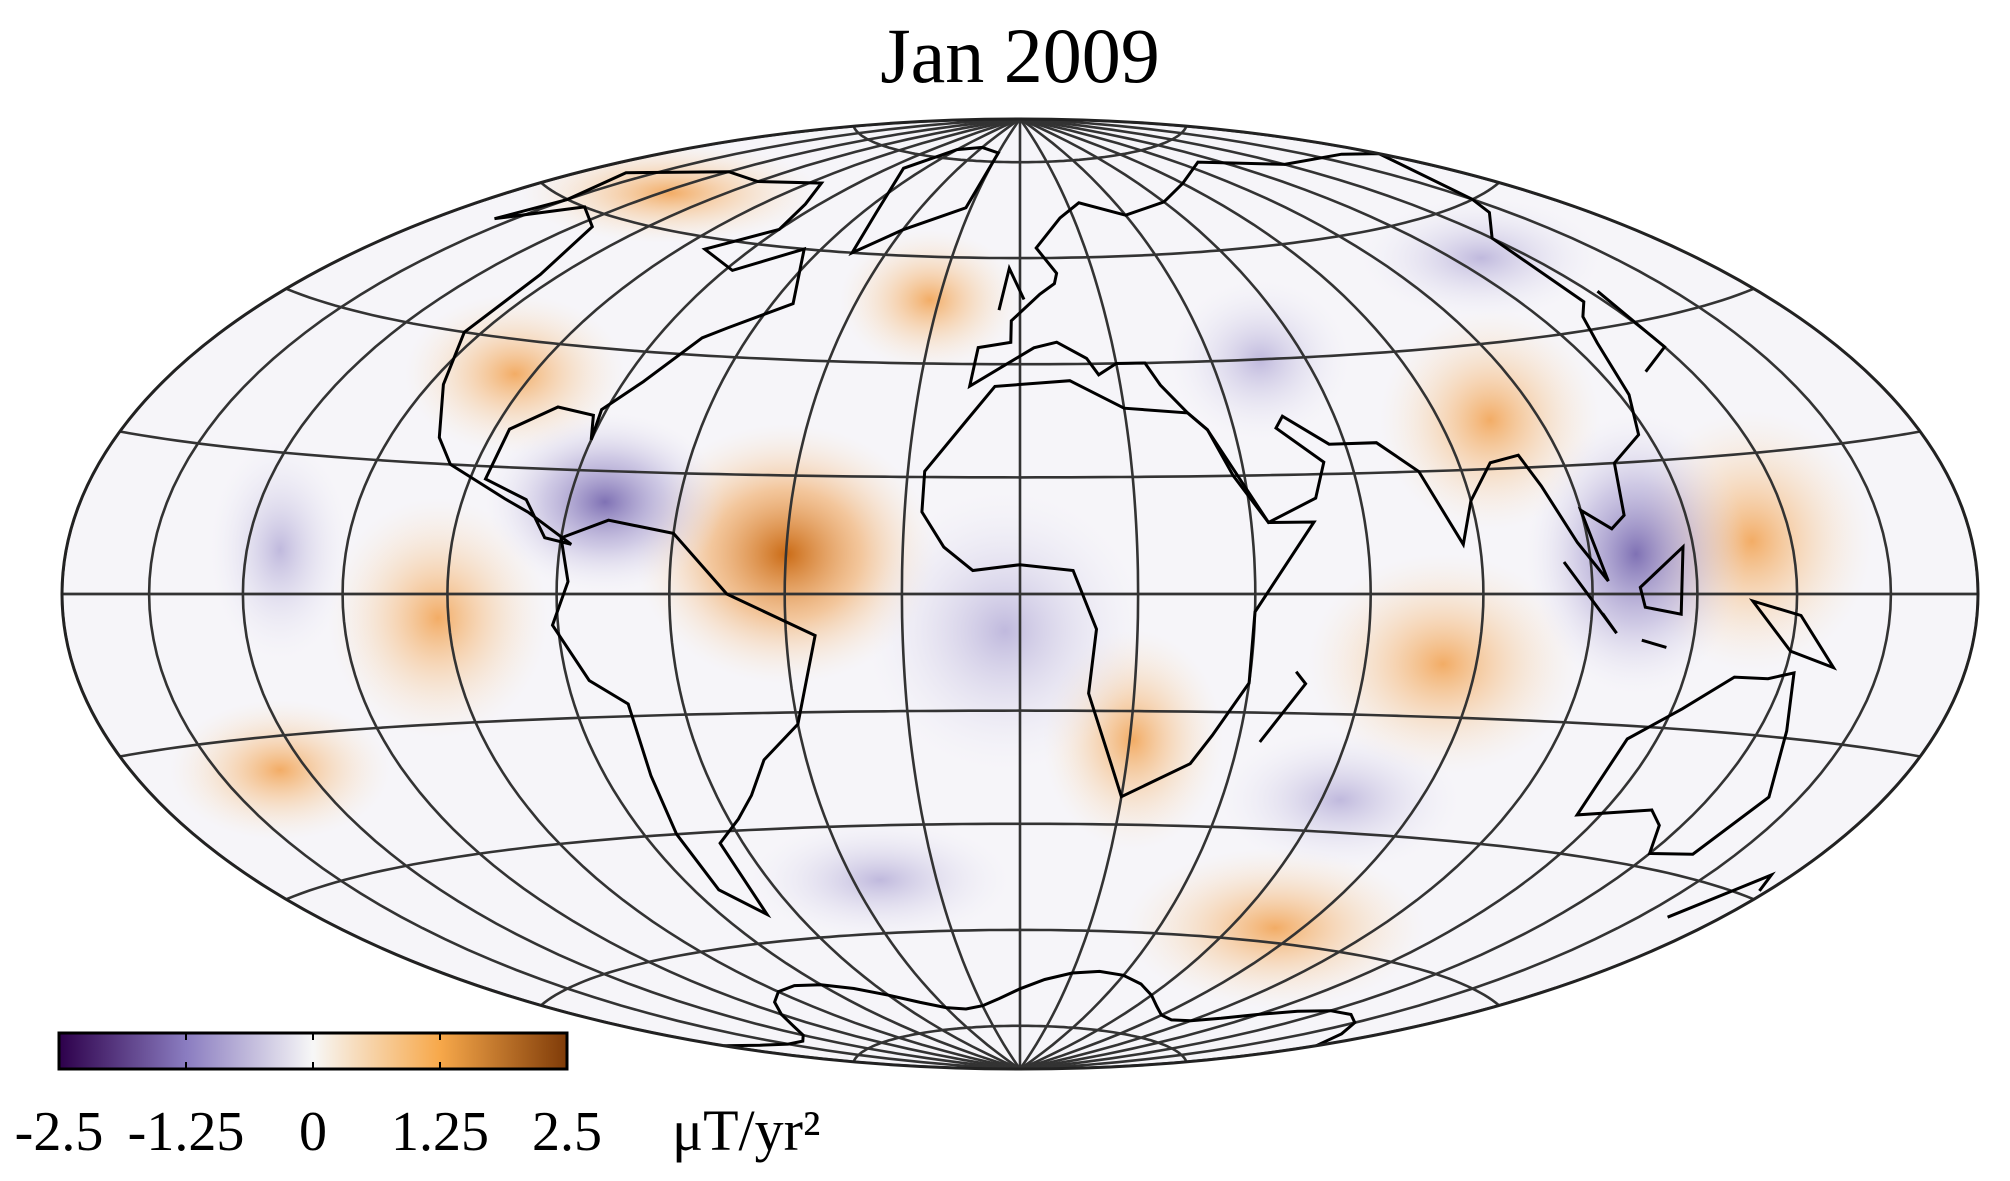 Image resolution: width=2010 pixels, height=1181 pixels. I want to click on colorbar-unit: μT/yr², so click(746, 1130).